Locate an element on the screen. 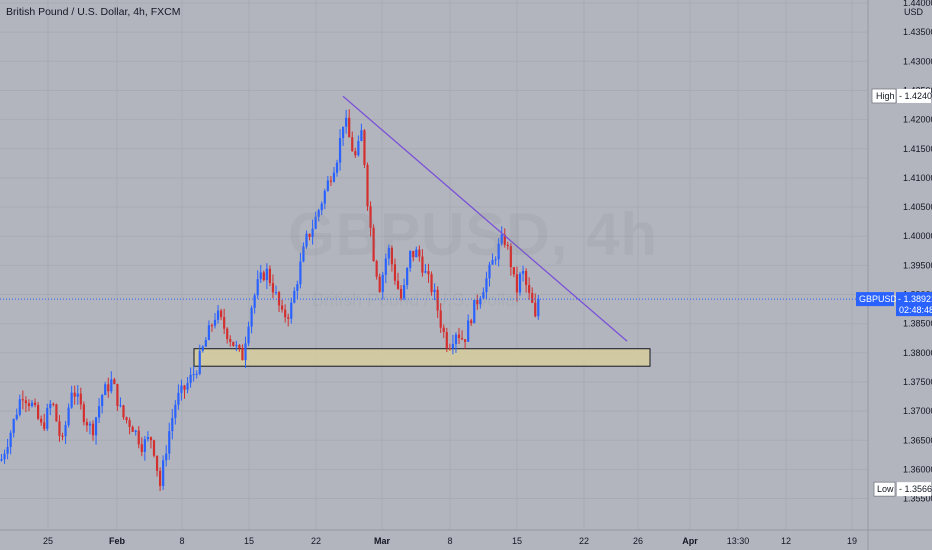 The width and height of the screenshot is (932, 550). symbol-tag-box is located at coordinates (875, 299).